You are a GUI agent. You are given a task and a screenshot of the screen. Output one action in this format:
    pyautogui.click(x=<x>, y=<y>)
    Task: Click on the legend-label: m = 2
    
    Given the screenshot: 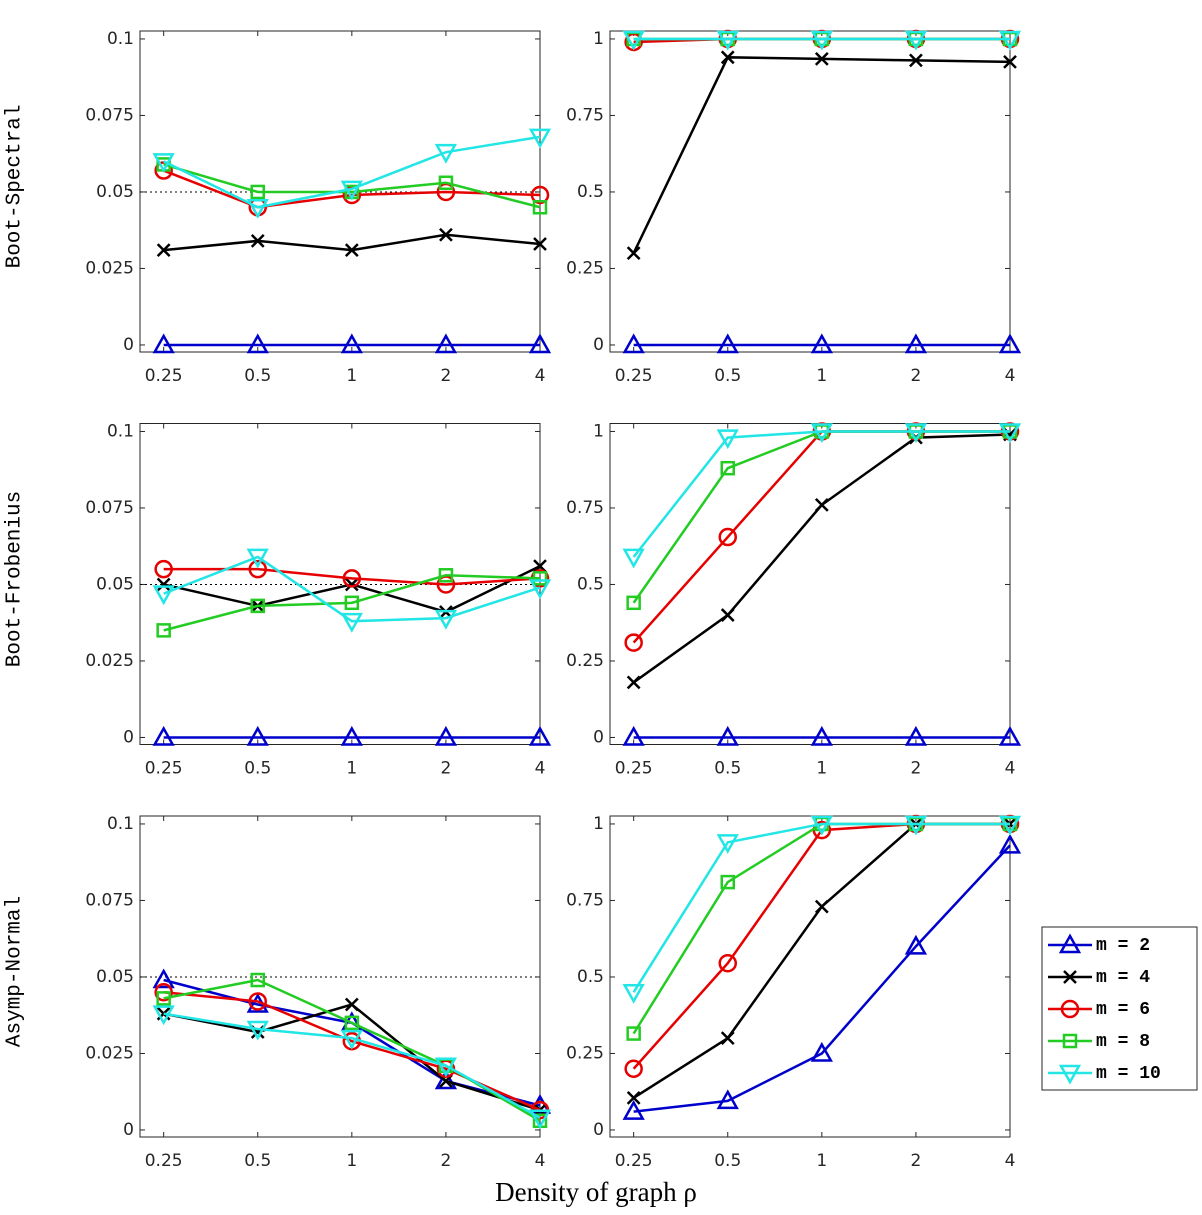 What is the action you would take?
    pyautogui.click(x=1123, y=946)
    